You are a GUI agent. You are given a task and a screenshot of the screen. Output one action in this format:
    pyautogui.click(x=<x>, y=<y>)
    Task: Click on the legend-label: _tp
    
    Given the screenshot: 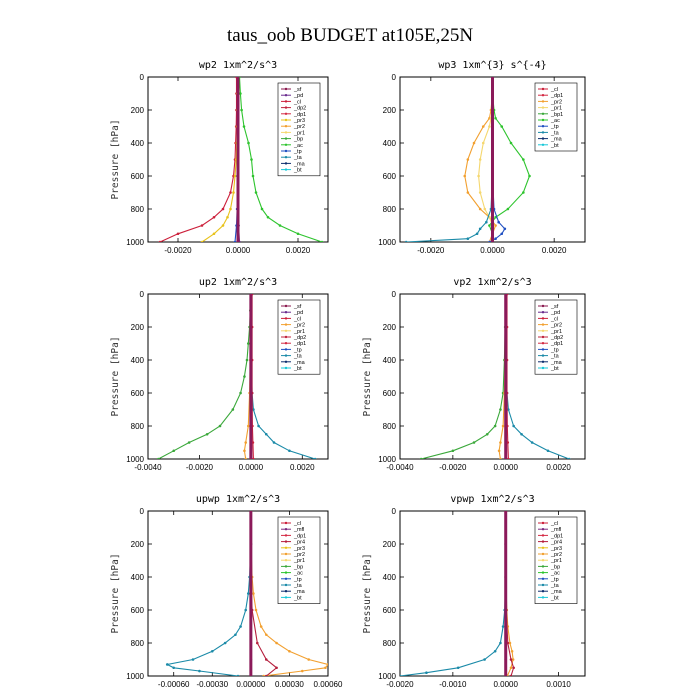 What is the action you would take?
    pyautogui.click(x=297, y=580)
    